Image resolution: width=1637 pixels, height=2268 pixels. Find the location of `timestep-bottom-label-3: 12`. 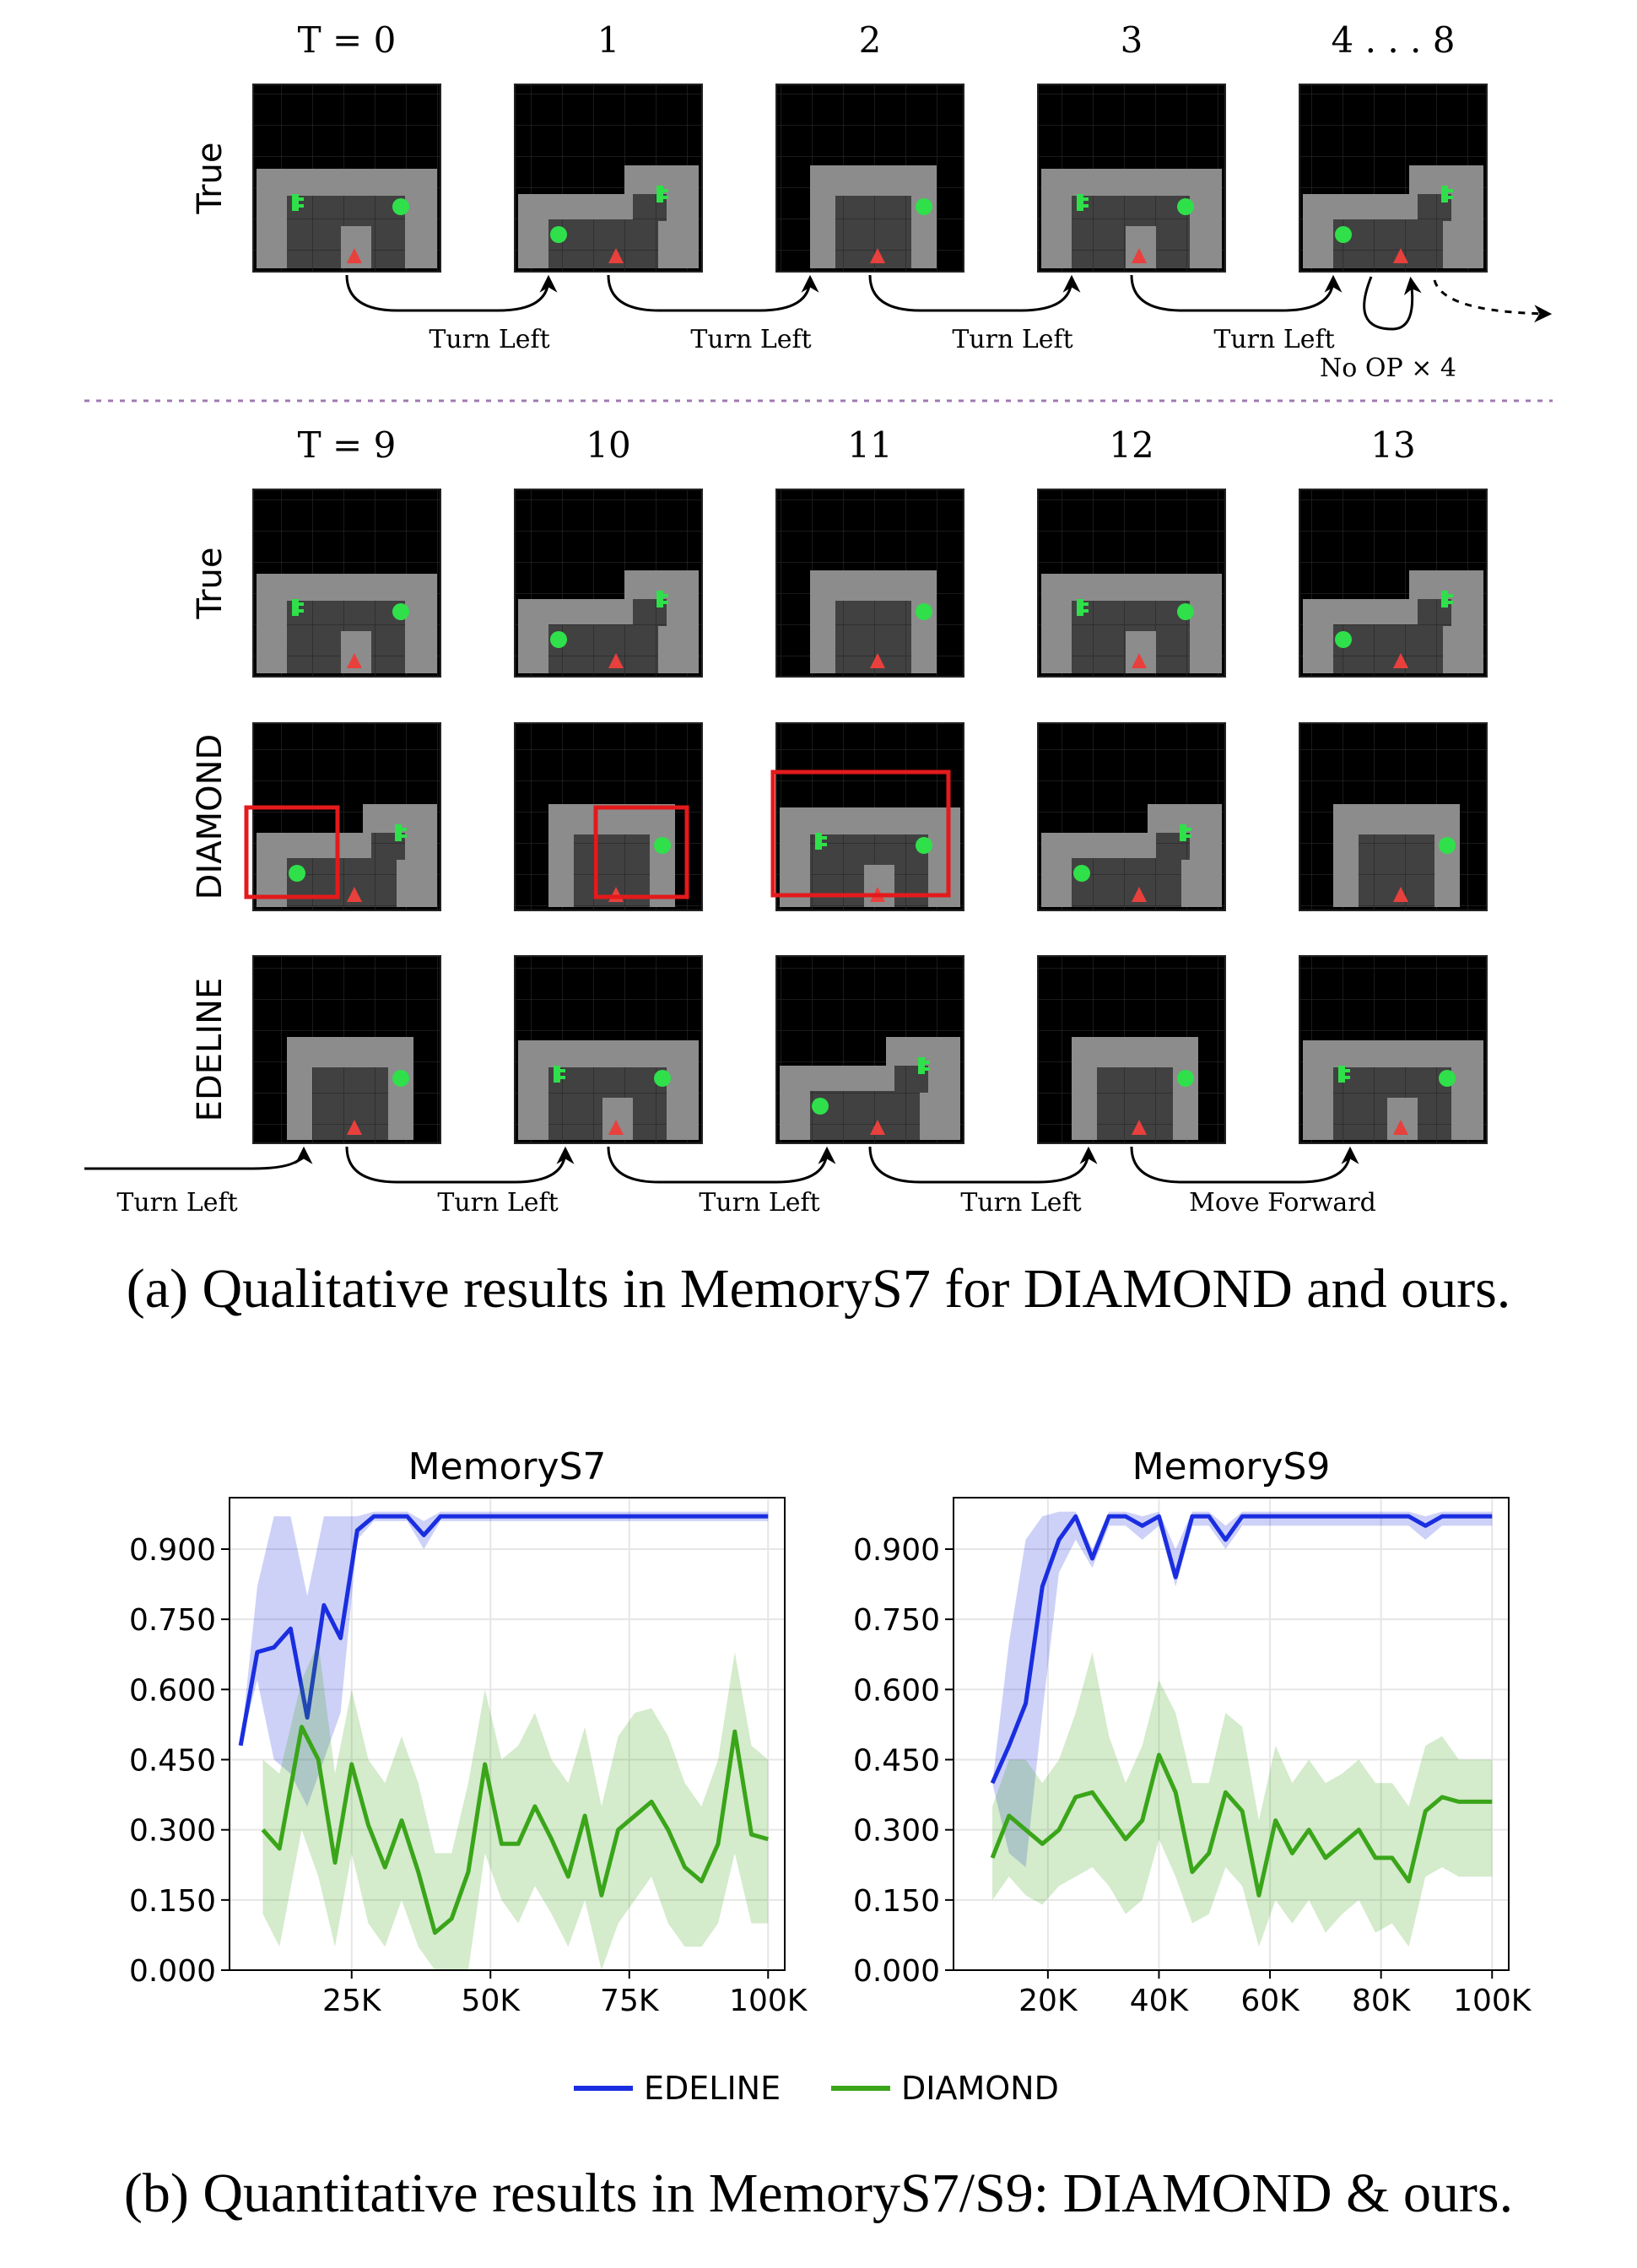

timestep-bottom-label-3: 12 is located at coordinates (1131, 445).